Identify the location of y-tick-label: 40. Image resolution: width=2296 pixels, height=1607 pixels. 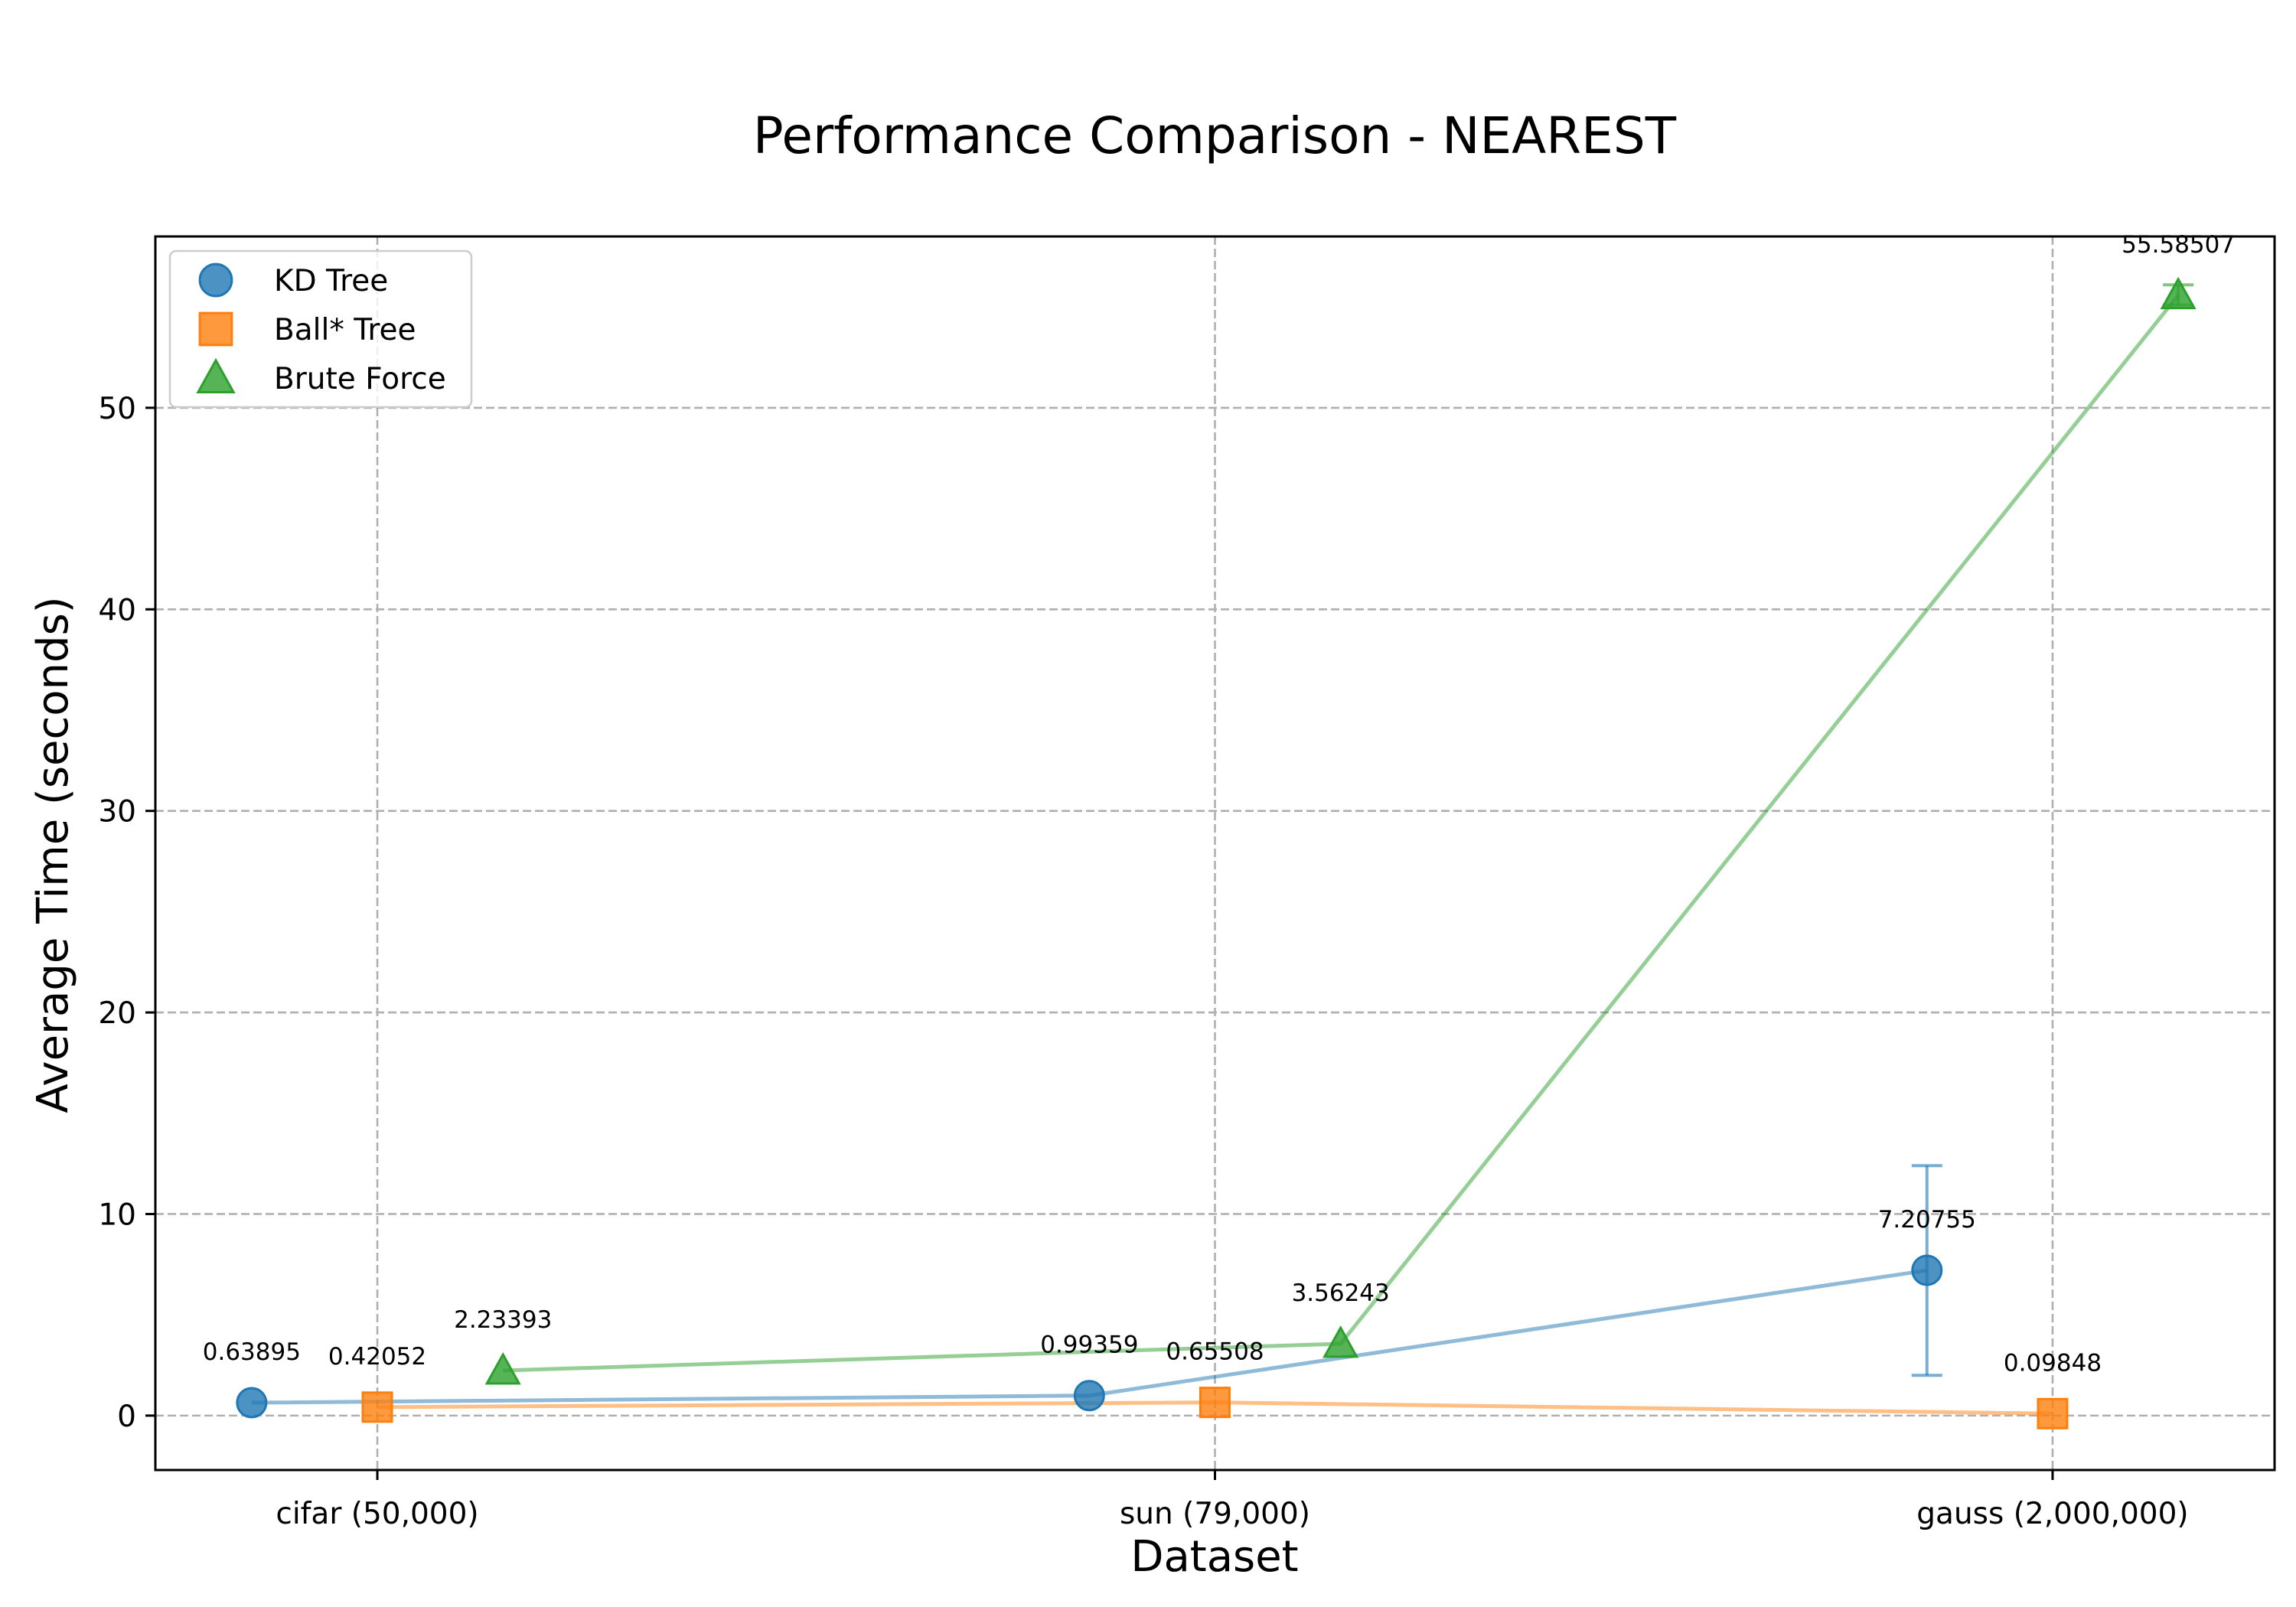
(117, 610).